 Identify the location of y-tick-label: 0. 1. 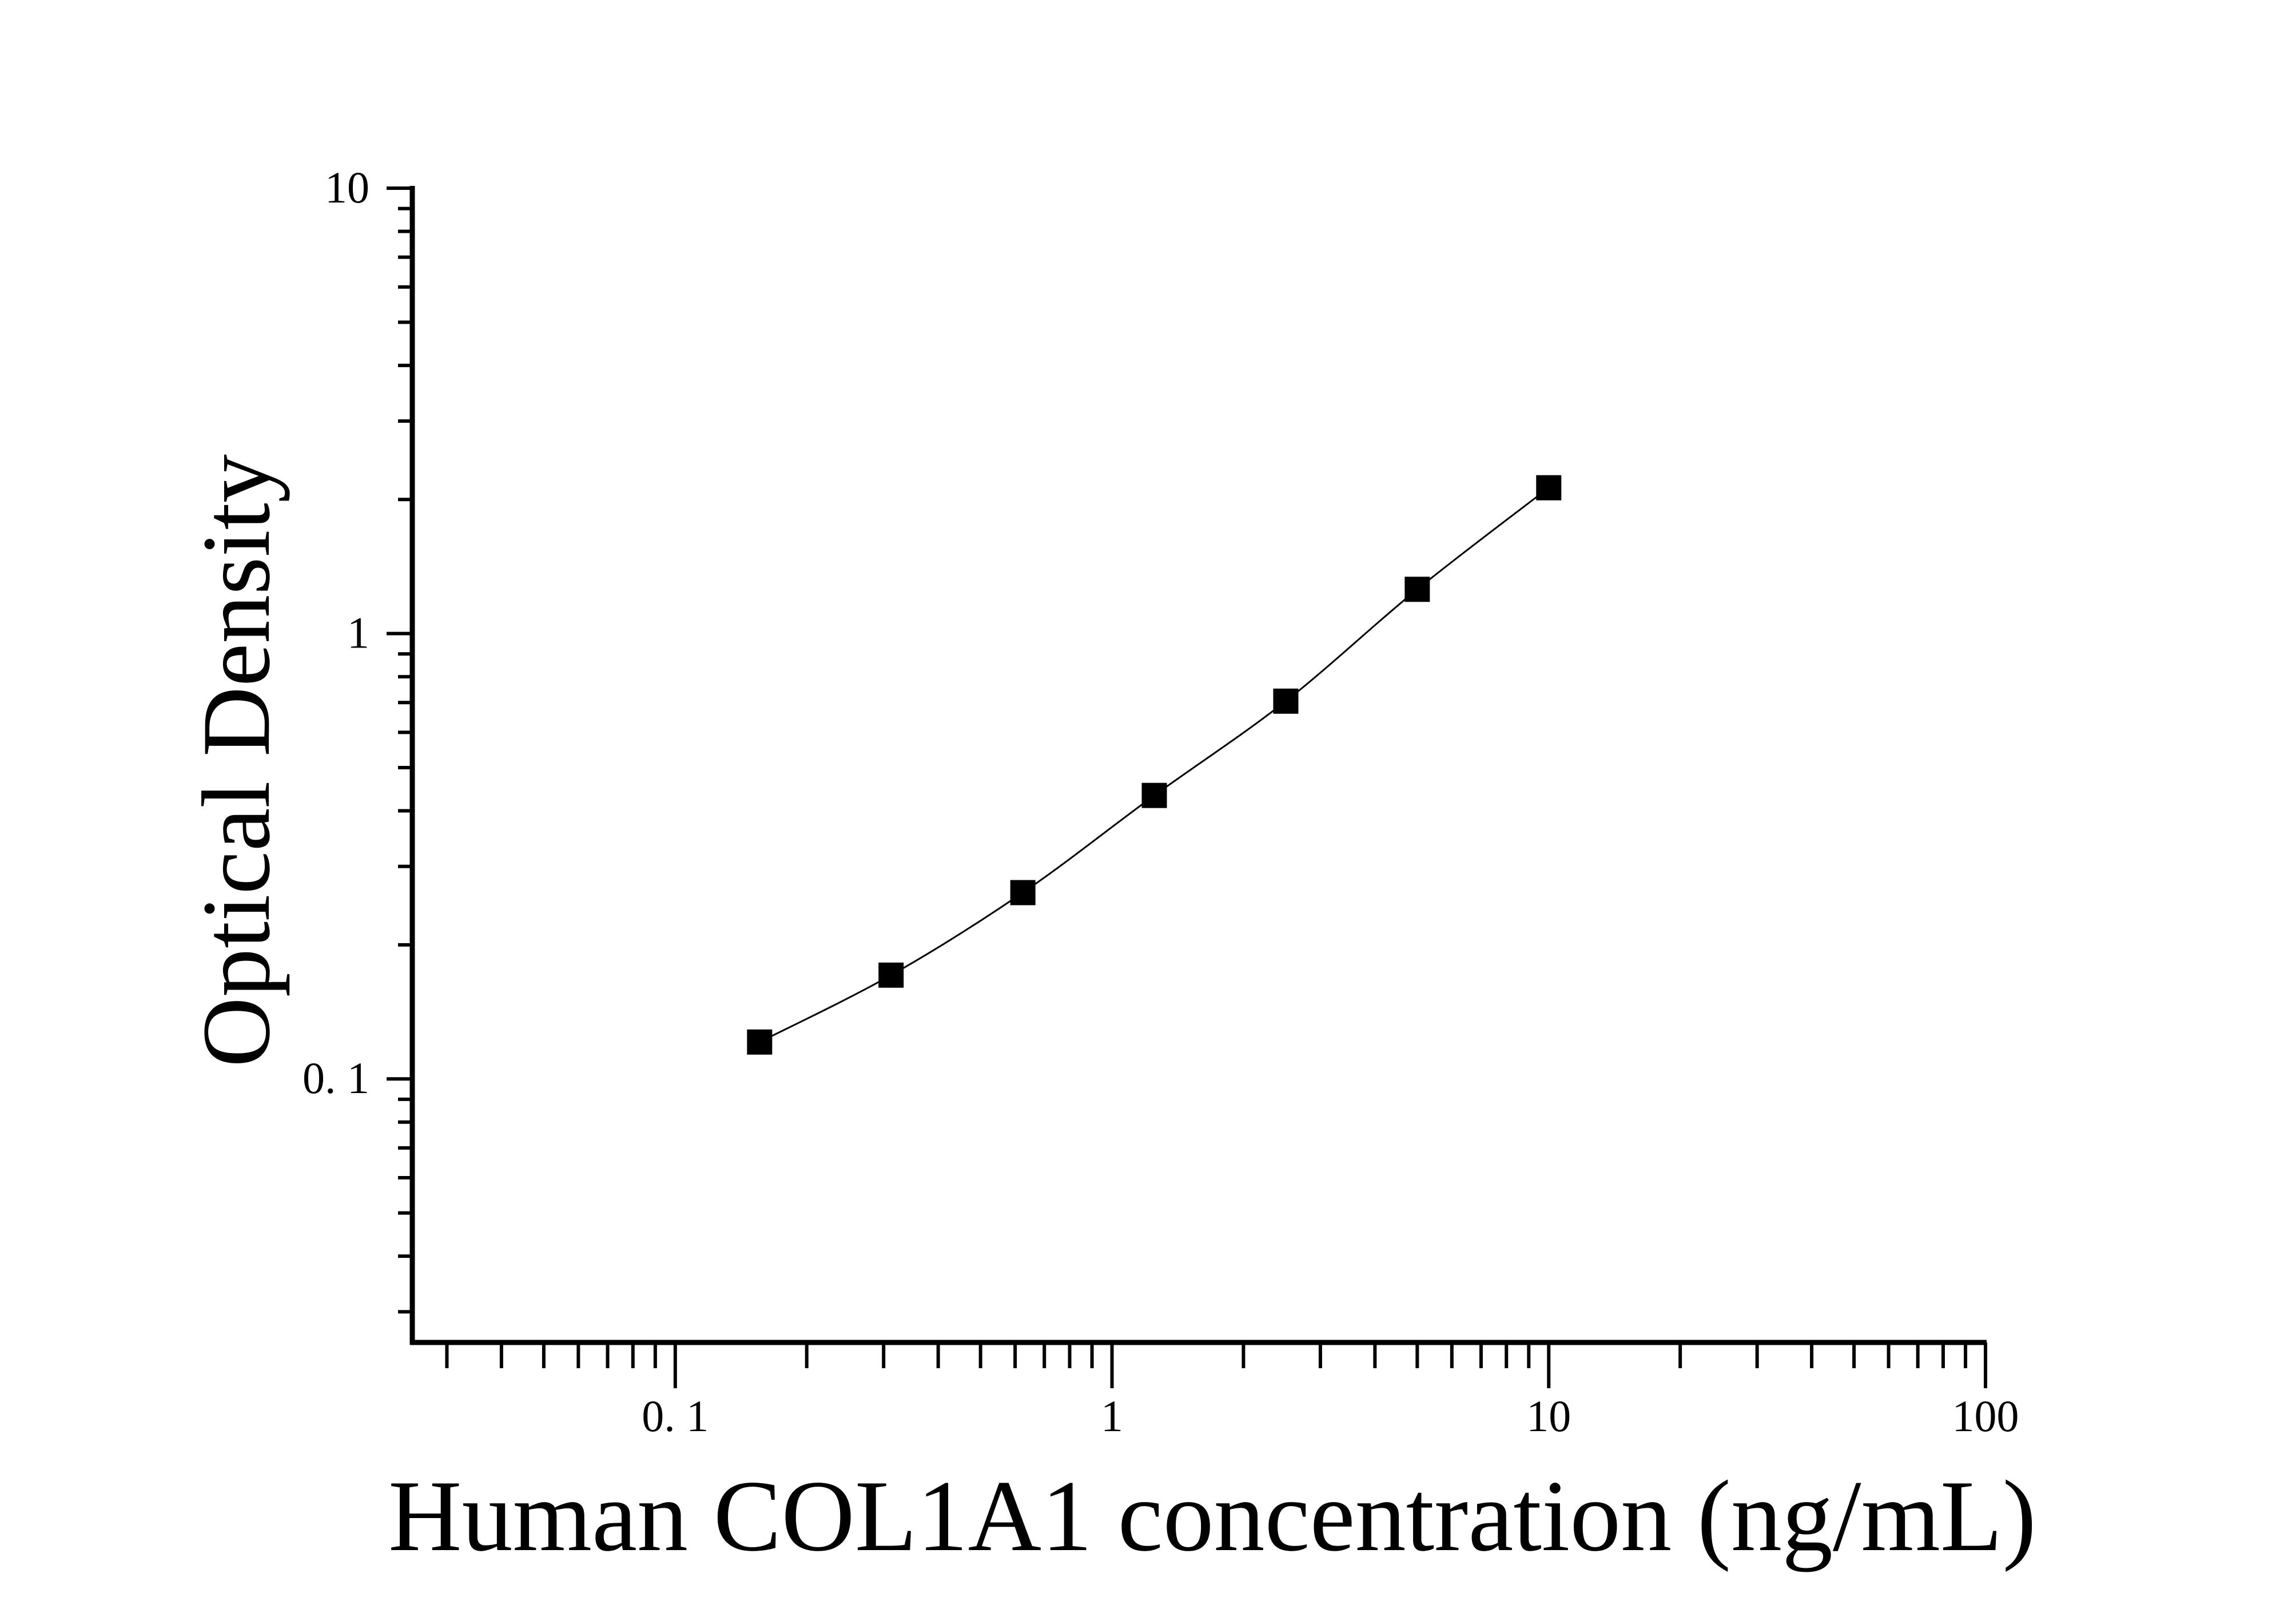
(336, 1078).